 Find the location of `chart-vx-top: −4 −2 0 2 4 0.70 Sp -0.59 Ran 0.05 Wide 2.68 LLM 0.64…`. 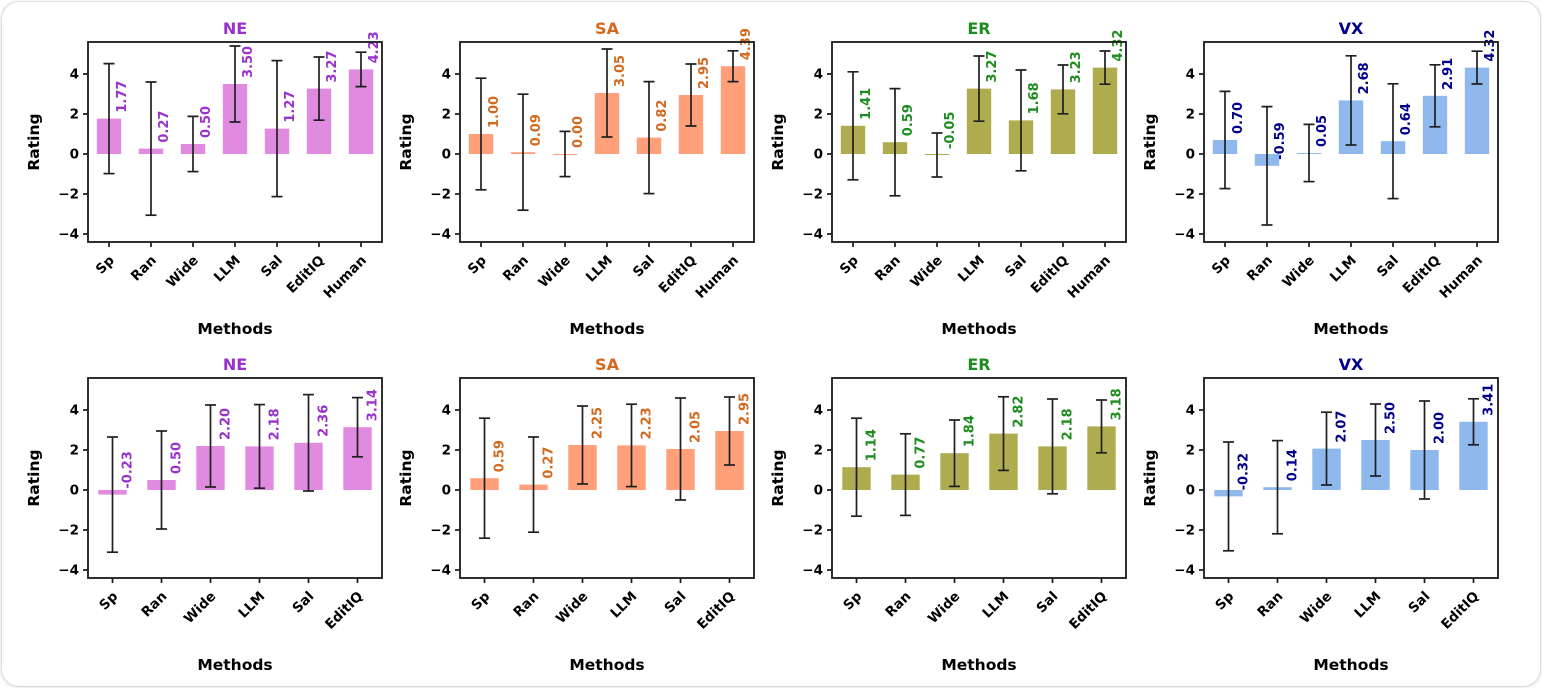

chart-vx-top: −4 −2 0 2 4 0.70 Sp -0.59 Ran 0.05 Wide 2.68 LLM 0.64… is located at coordinates (1326, 178).